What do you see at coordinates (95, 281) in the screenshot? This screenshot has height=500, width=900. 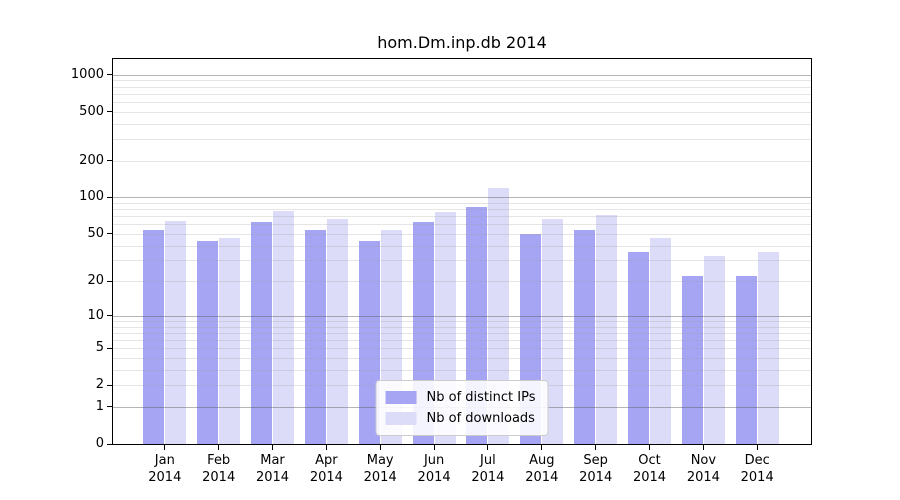 I see `y-tick-label: 20` at bounding box center [95, 281].